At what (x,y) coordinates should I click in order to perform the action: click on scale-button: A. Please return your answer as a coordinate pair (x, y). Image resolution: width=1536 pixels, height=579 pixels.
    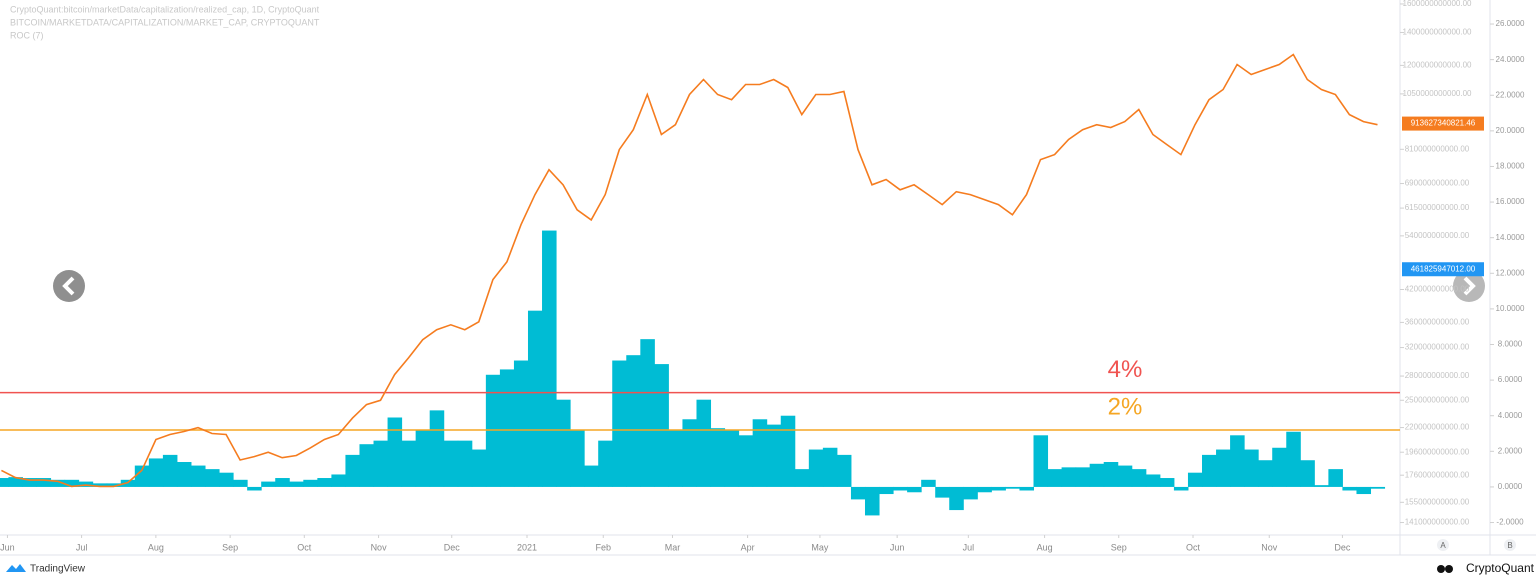
    Looking at the image, I should click on (1443, 545).